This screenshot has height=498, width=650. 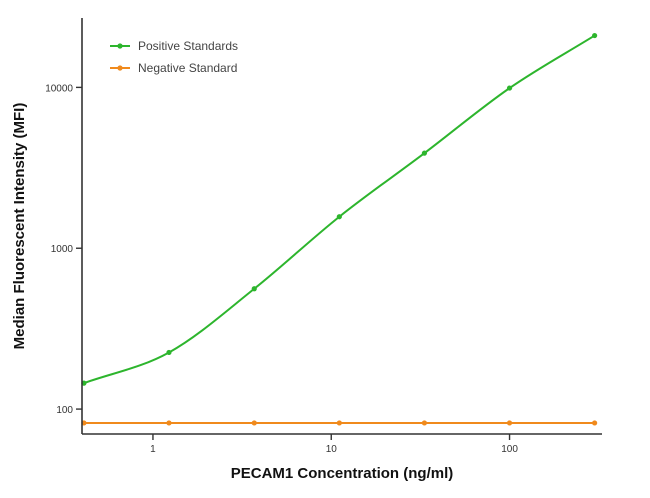 I want to click on y-axis-ticks: 100 1000 10000, so click(x=63, y=249).